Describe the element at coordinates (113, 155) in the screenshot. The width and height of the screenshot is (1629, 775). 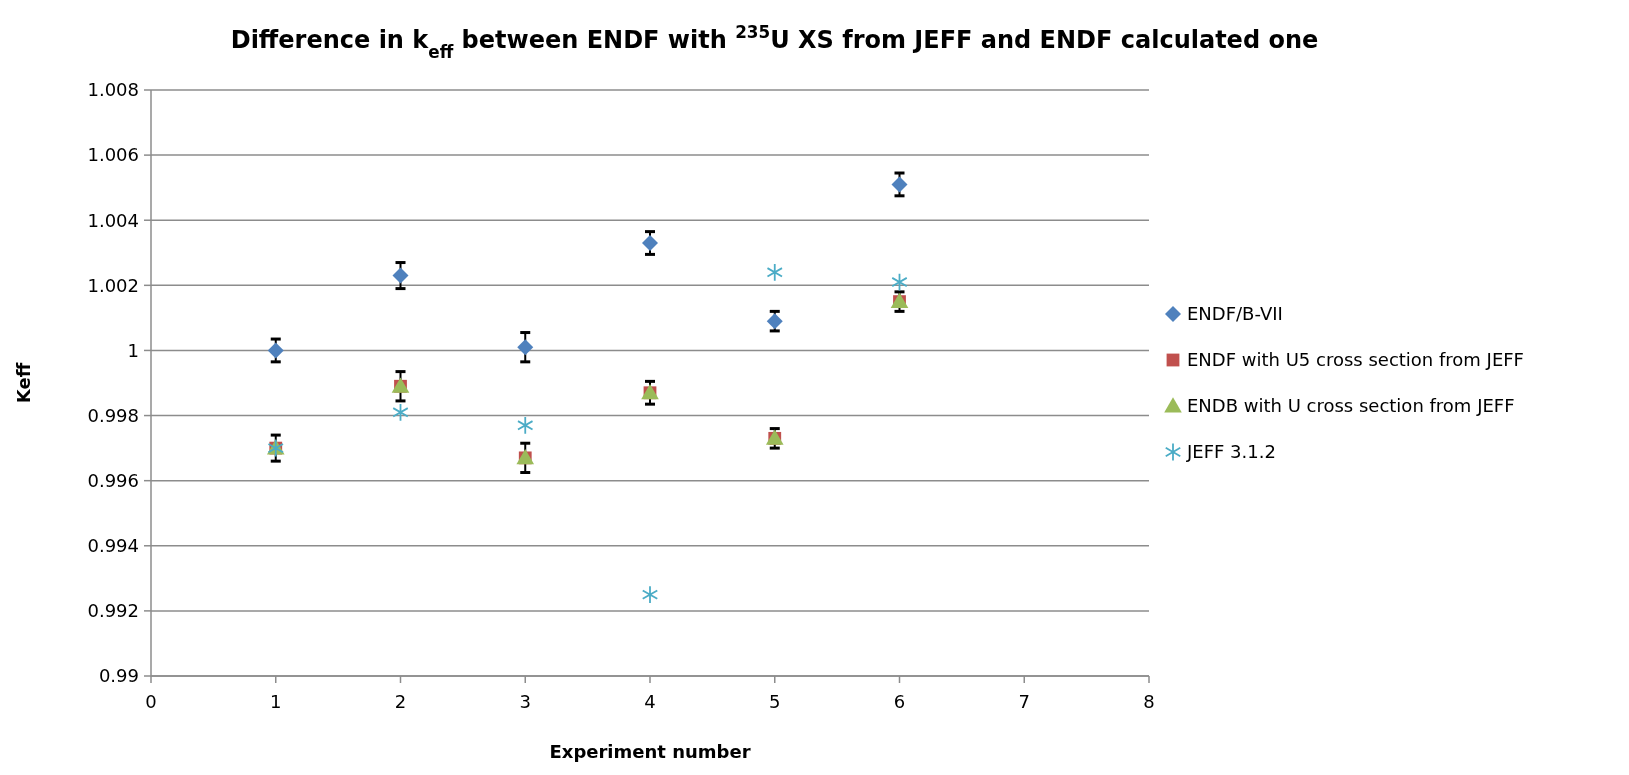
I see `y-tick-label: 1.006` at that location.